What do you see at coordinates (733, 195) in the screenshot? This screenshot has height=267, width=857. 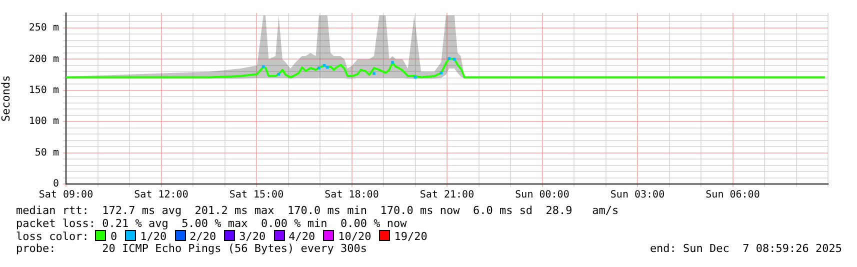 I see `x-tick-label: Sun 06:00` at bounding box center [733, 195].